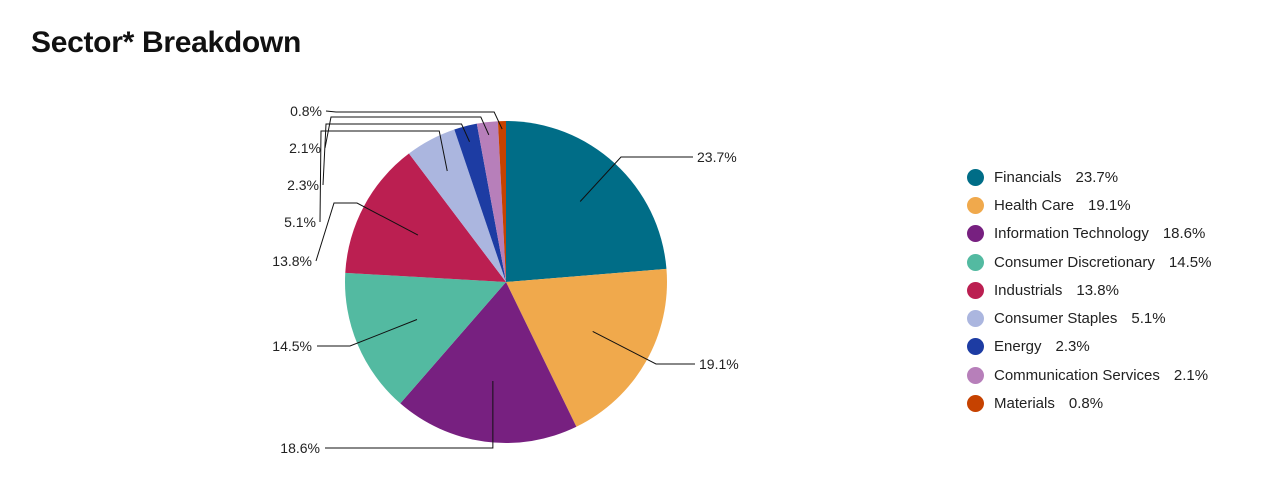  Describe the element at coordinates (1077, 375) in the screenshot. I see `legend-name: Communication Services` at that location.